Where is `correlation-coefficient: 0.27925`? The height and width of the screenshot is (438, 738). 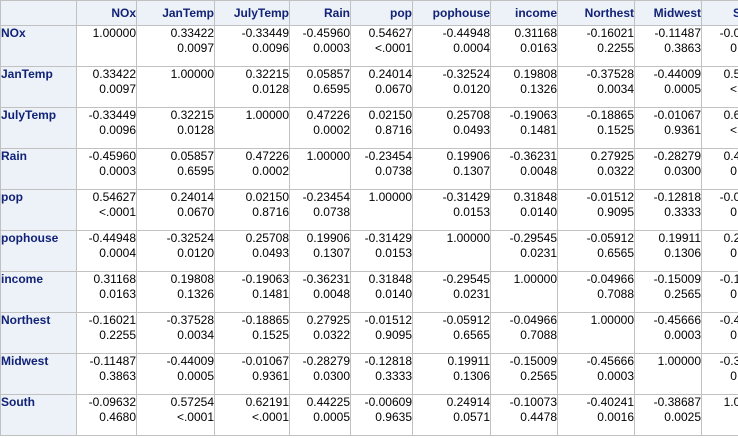 correlation-coefficient: 0.27925 is located at coordinates (612, 156).